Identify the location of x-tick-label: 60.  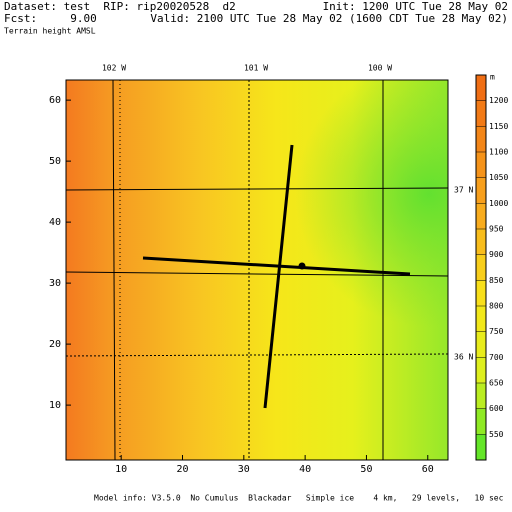
(428, 469).